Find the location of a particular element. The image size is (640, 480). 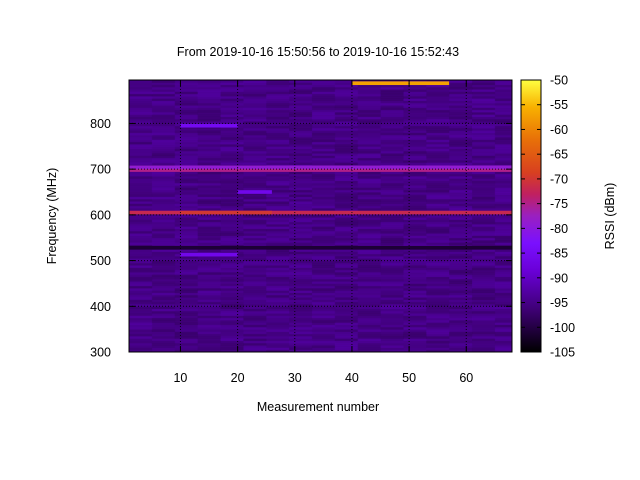

heatmap-band is located at coordinates (209, 125).